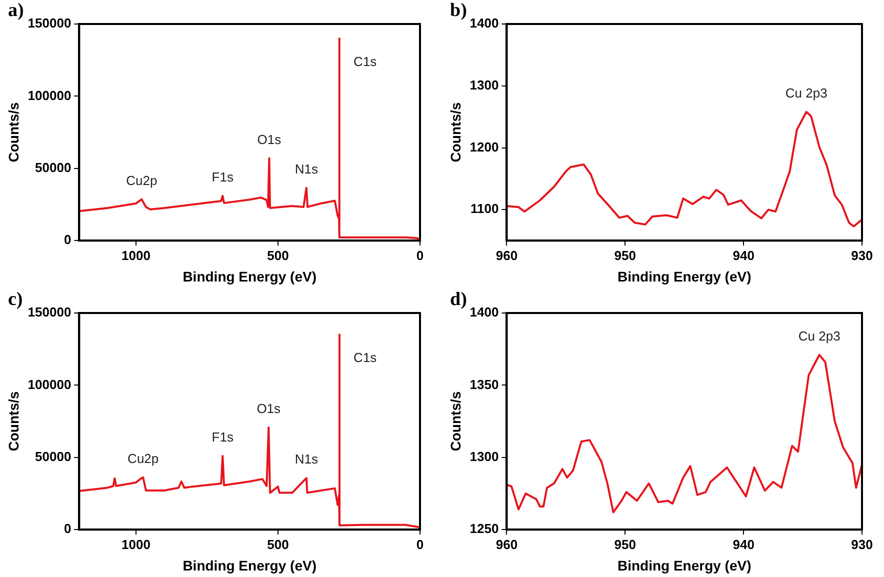 The width and height of the screenshot is (884, 577). I want to click on chart-title: b), so click(458, 11).